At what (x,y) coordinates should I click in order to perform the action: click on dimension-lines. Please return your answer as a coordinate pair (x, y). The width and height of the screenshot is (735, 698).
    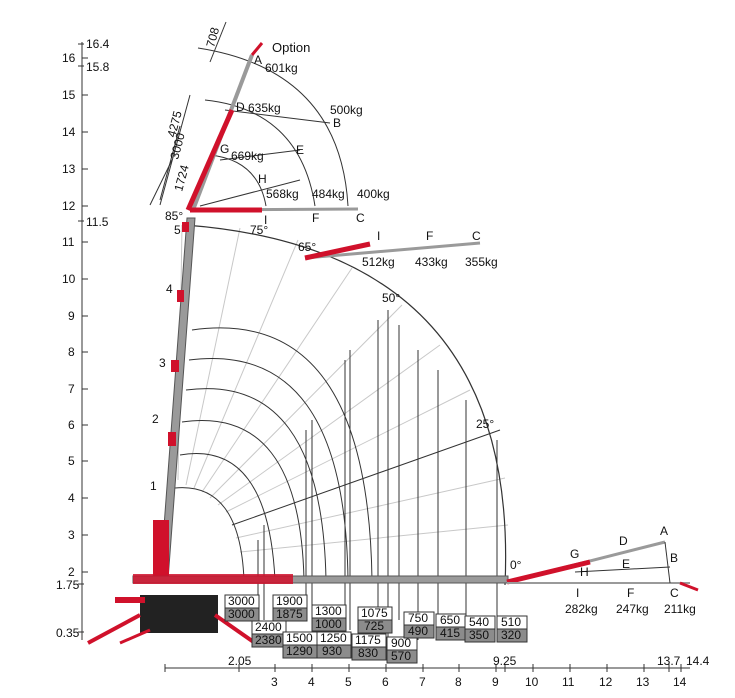
    Looking at the image, I should click on (188, 113).